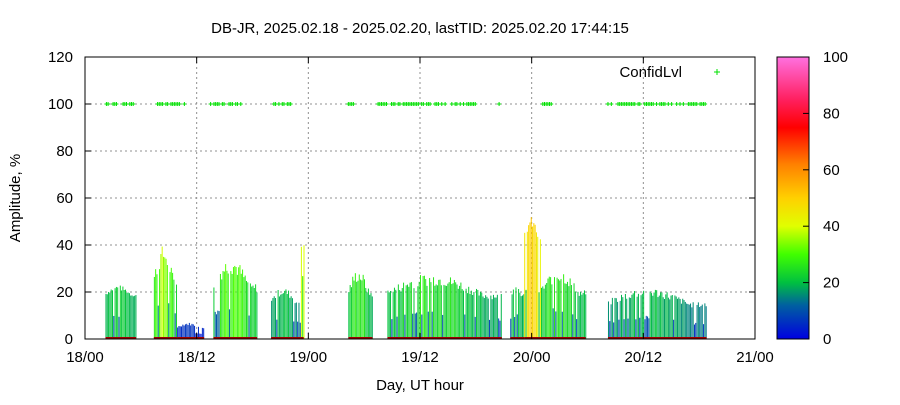 The height and width of the screenshot is (405, 900). What do you see at coordinates (197, 357) in the screenshot?
I see `x-tick-label: 18/12` at bounding box center [197, 357].